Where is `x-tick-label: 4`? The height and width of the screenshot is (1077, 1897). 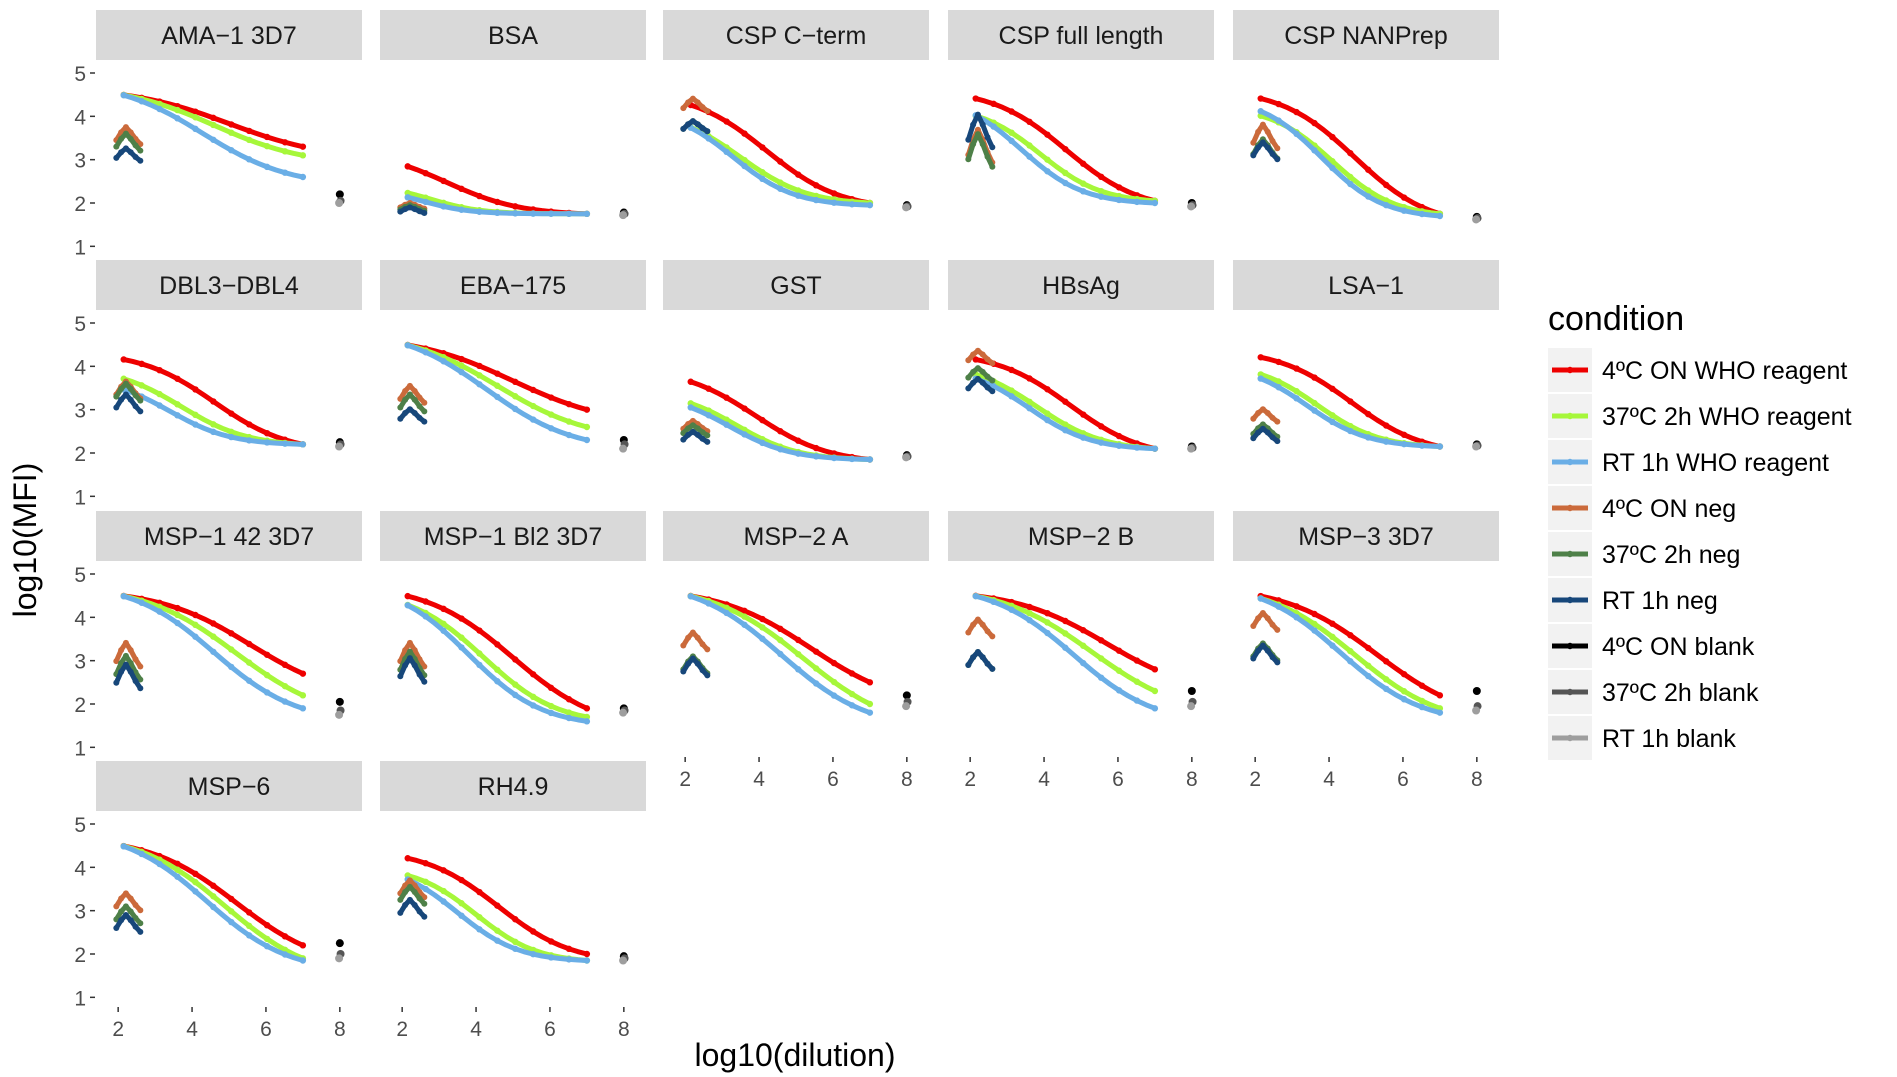 x-tick-label: 4 is located at coordinates (476, 1029).